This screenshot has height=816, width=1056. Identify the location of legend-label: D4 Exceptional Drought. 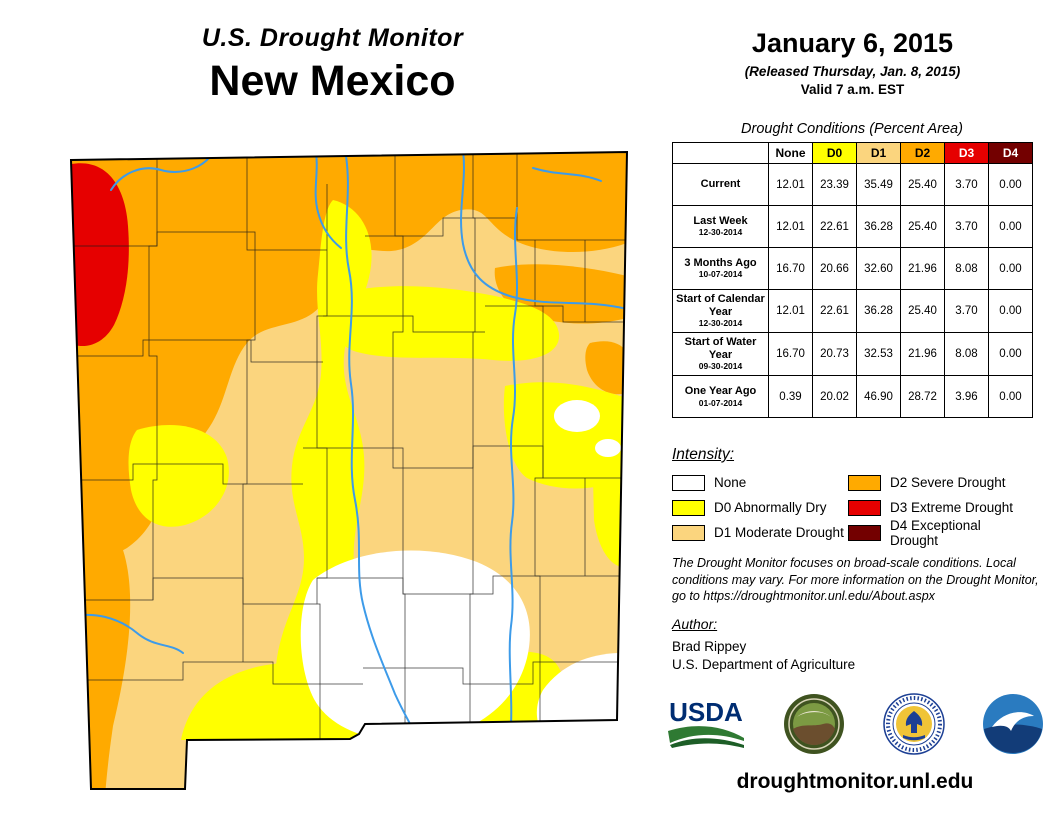
(935, 532).